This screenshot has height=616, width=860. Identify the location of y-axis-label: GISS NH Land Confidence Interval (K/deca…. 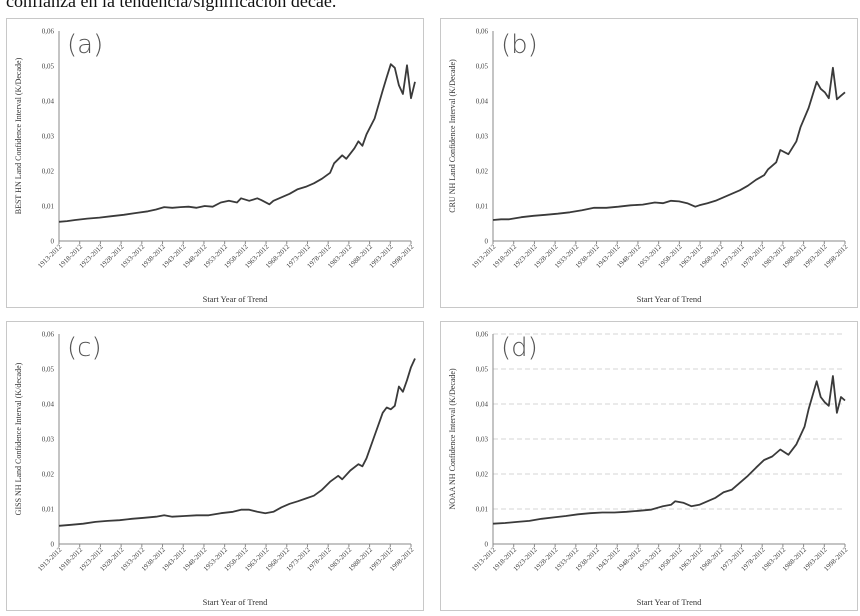
(18, 438).